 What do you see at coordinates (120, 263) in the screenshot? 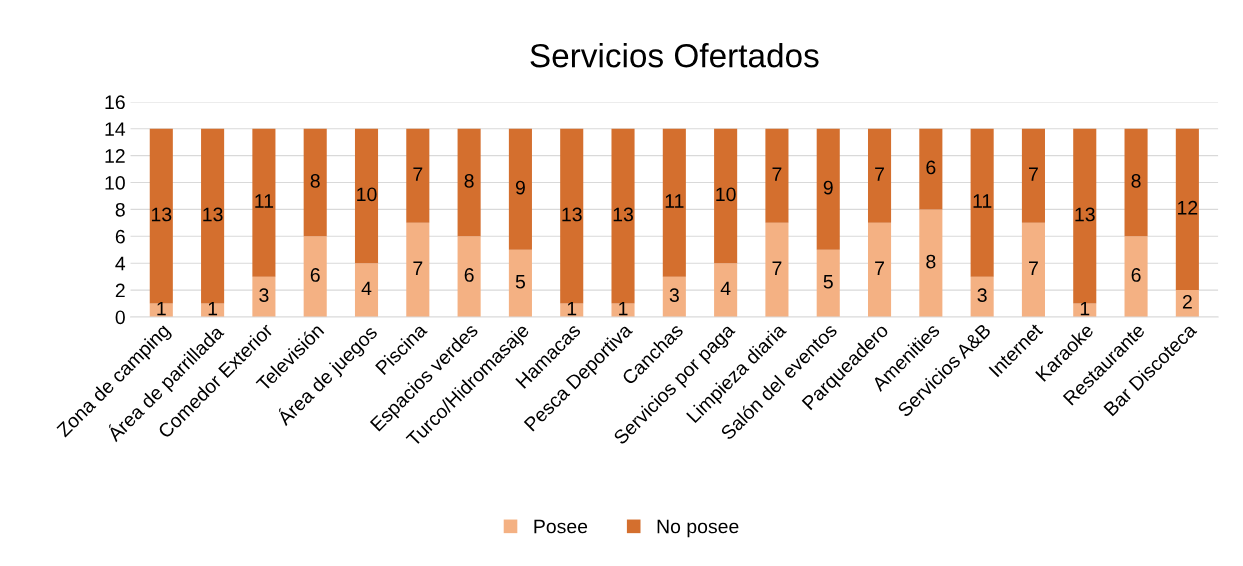
I see `y-tick-label: 4` at bounding box center [120, 263].